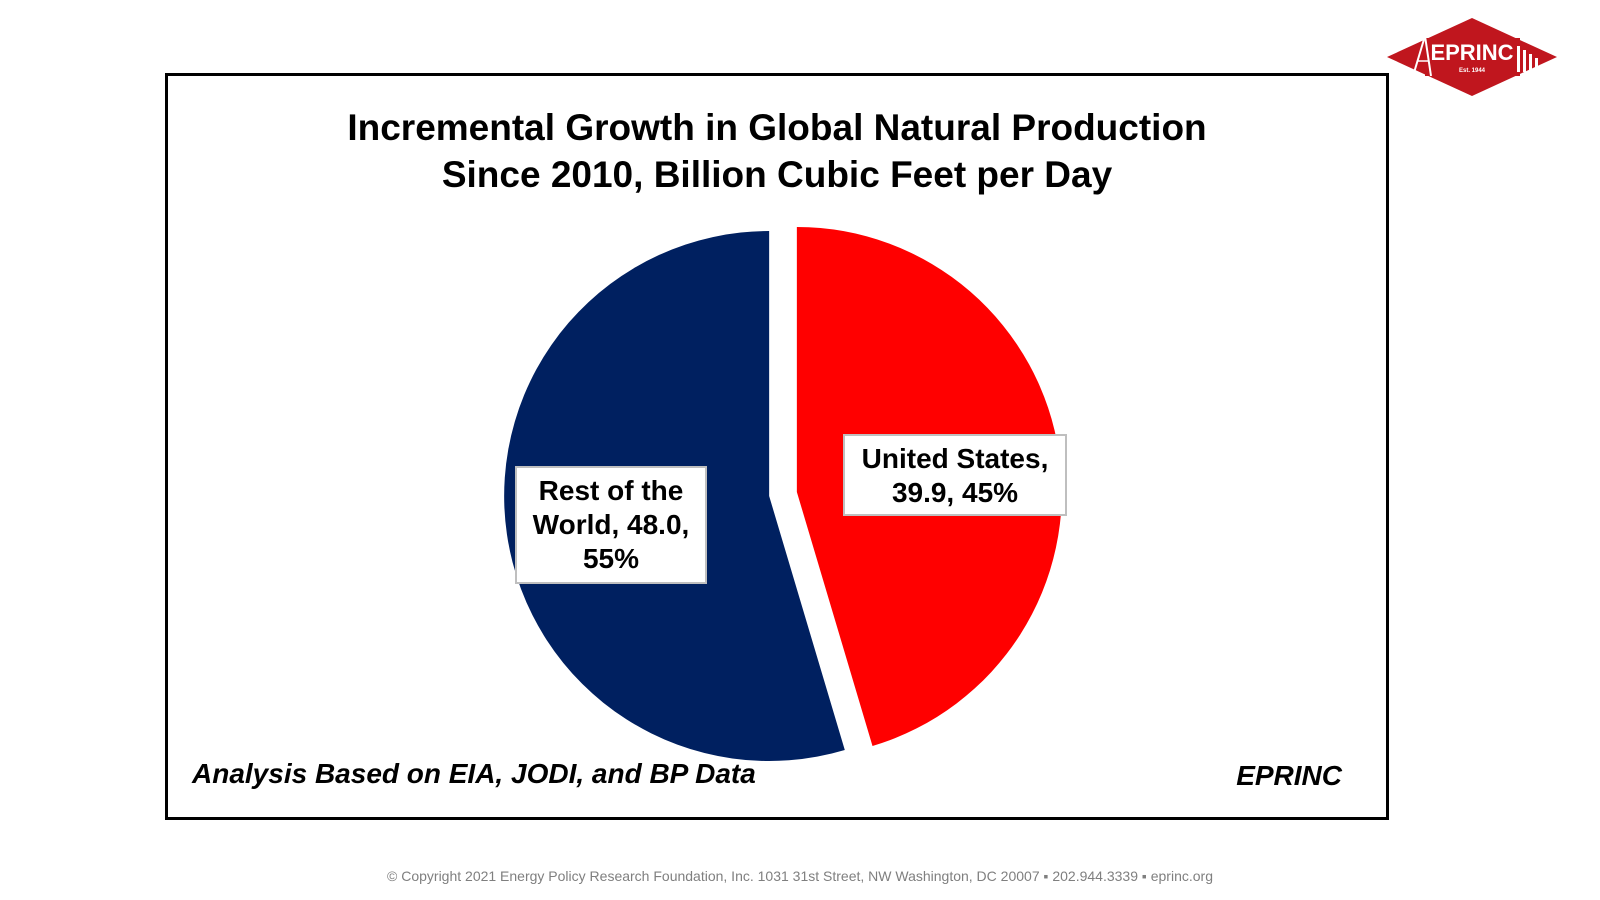 The image size is (1600, 900). What do you see at coordinates (955, 458) in the screenshot?
I see `slice-label-united-states-line-1: United States,` at bounding box center [955, 458].